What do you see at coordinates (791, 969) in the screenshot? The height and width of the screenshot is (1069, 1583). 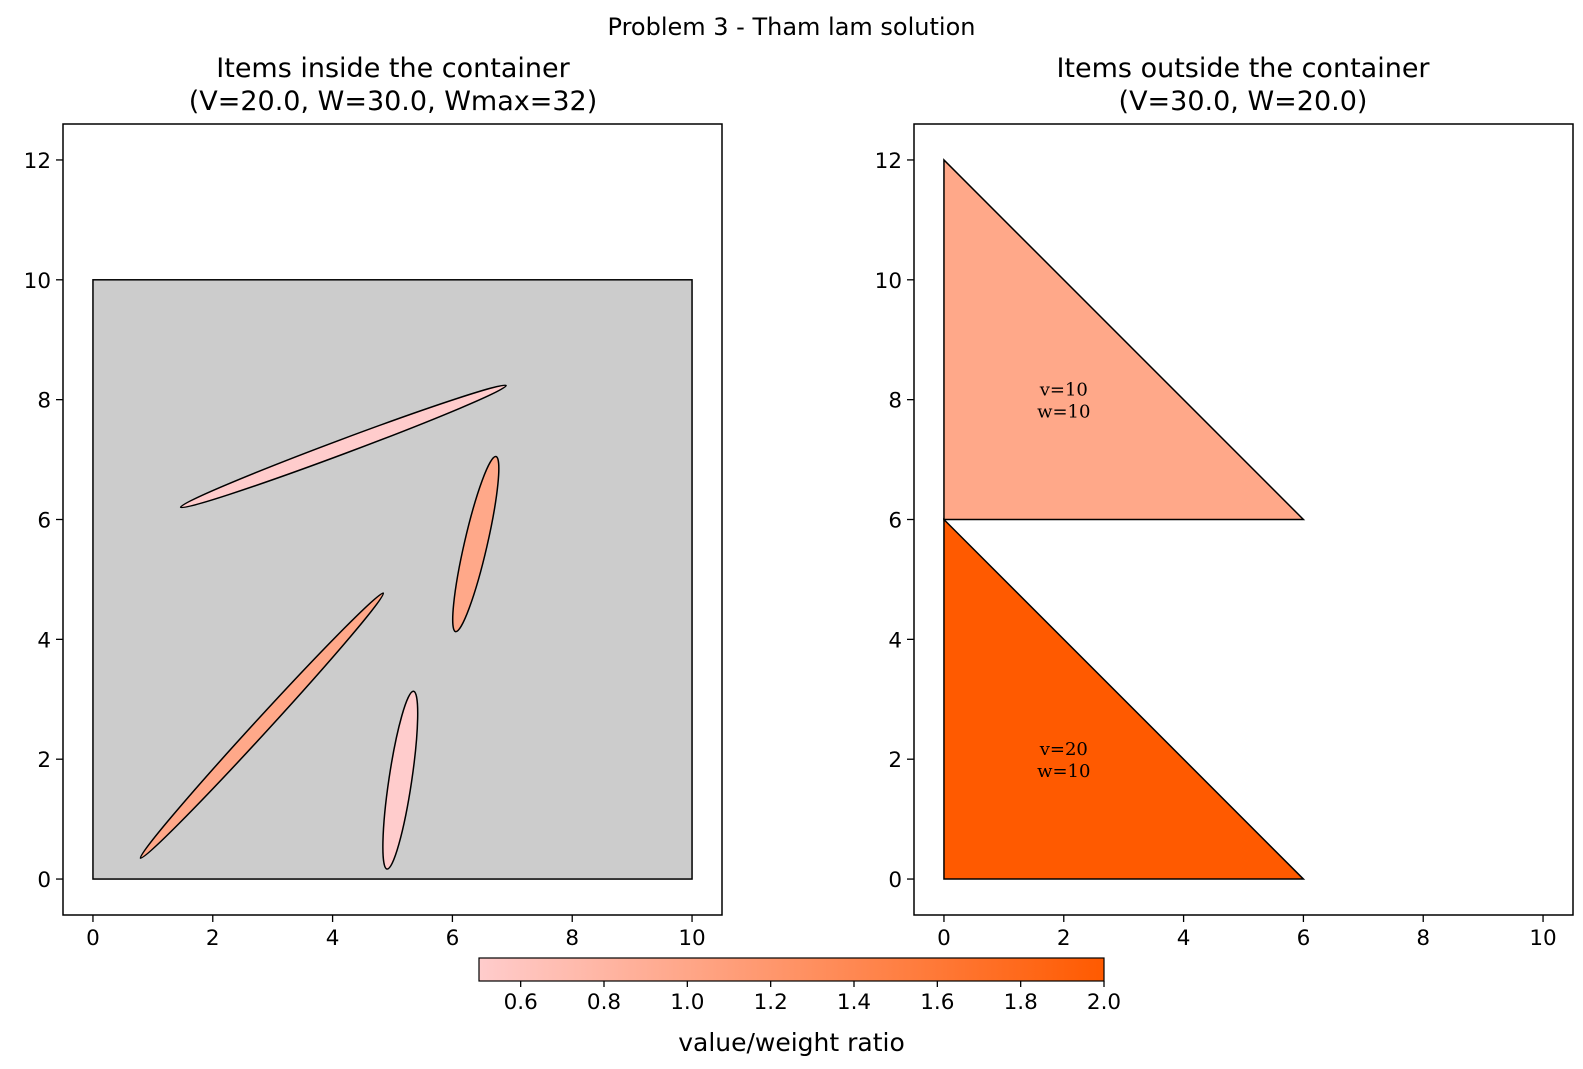 I see `colorbar-gradient` at bounding box center [791, 969].